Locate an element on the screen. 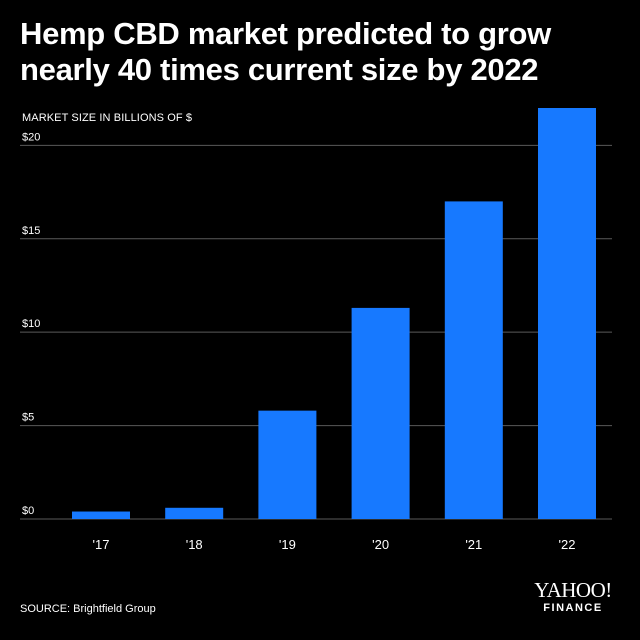 The image size is (640, 640). yahoo-finance-logo: YAHOO! FINANCE is located at coordinates (573, 597).